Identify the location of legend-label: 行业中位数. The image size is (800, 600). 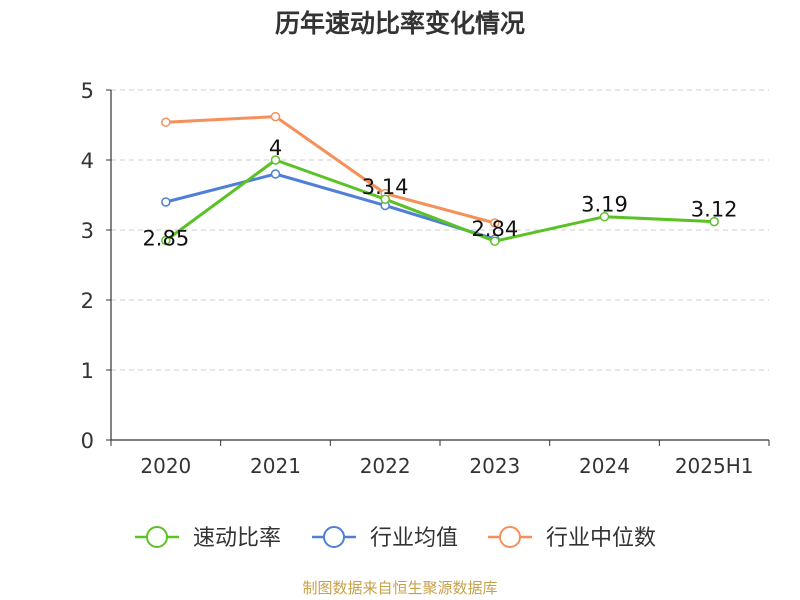
(601, 538).